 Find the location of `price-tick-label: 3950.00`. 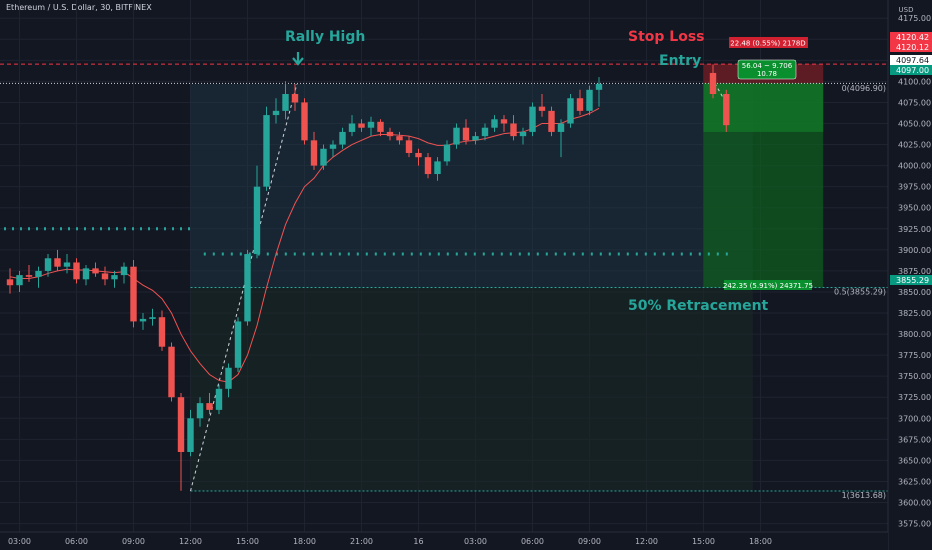

price-tick-label: 3950.00 is located at coordinates (914, 208).